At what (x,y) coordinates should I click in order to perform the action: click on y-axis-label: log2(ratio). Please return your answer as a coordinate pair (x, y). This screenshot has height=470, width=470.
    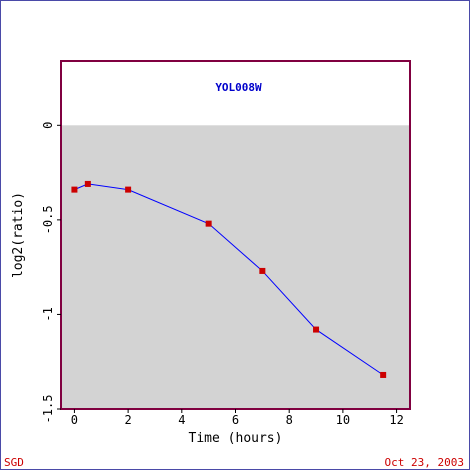
    Looking at the image, I should click on (18, 235).